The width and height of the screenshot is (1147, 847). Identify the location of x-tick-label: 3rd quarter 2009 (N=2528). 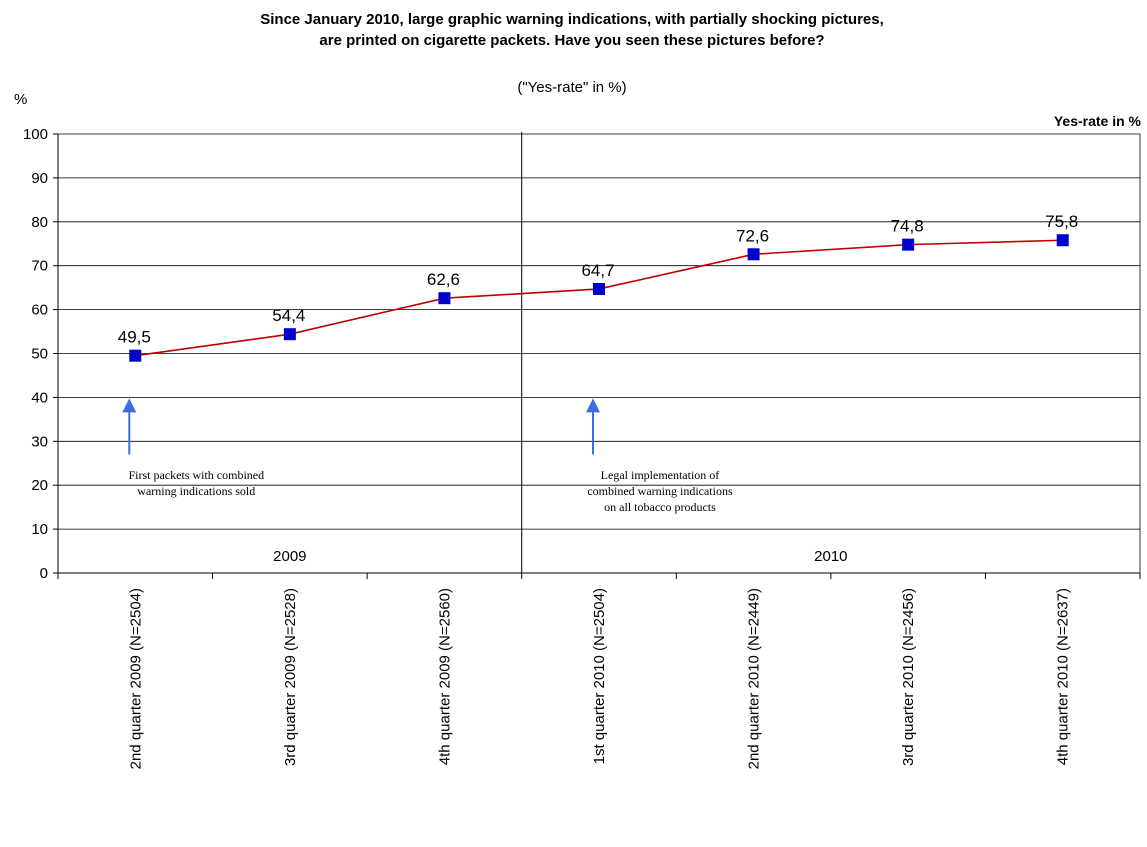
(290, 677).